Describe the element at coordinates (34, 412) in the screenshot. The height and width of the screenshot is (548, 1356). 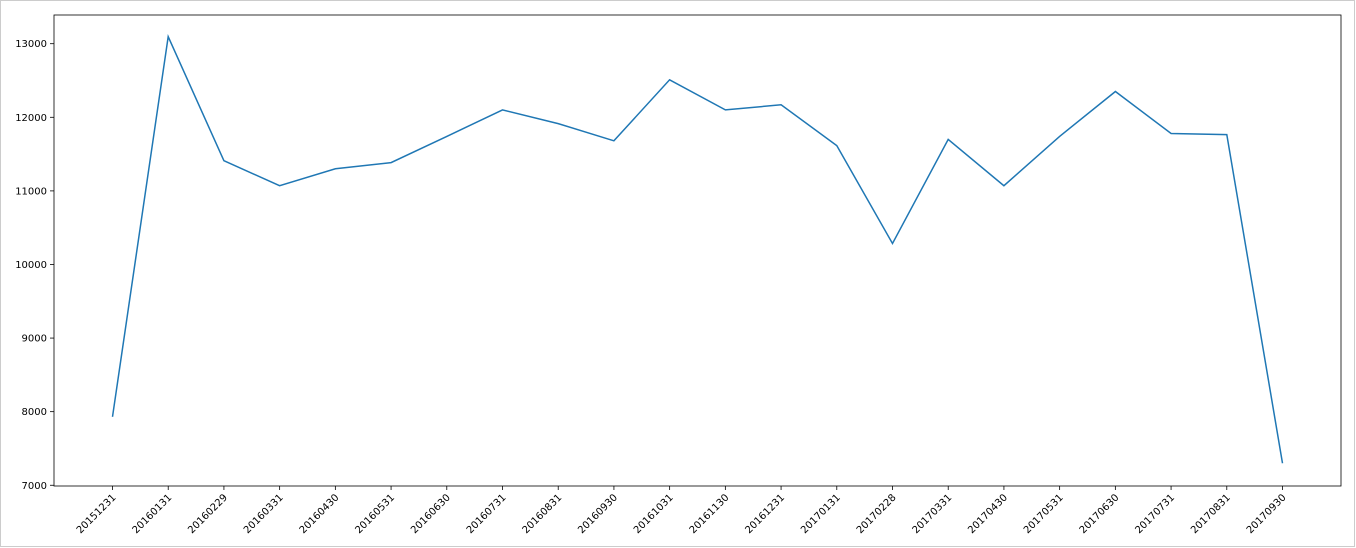
I see `y-tick-label: 8000` at that location.